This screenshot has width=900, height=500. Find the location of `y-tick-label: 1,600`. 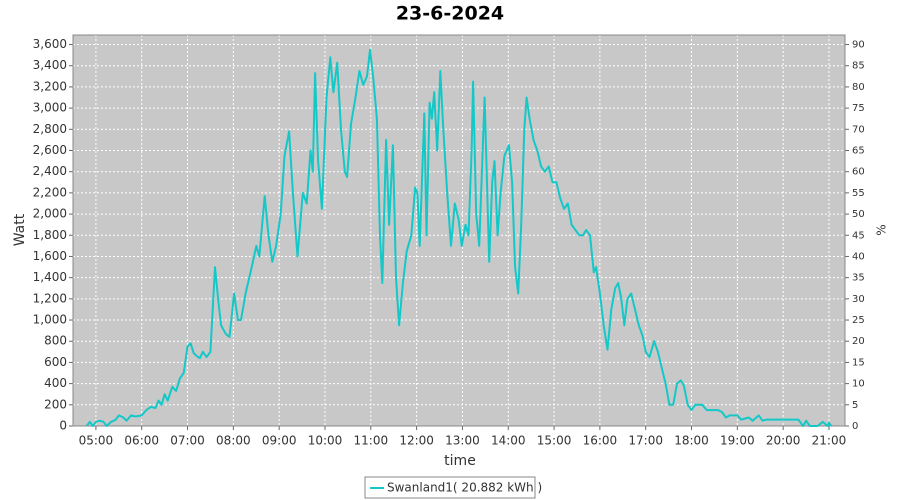

y-tick-label: 1,600 is located at coordinates (50, 256).